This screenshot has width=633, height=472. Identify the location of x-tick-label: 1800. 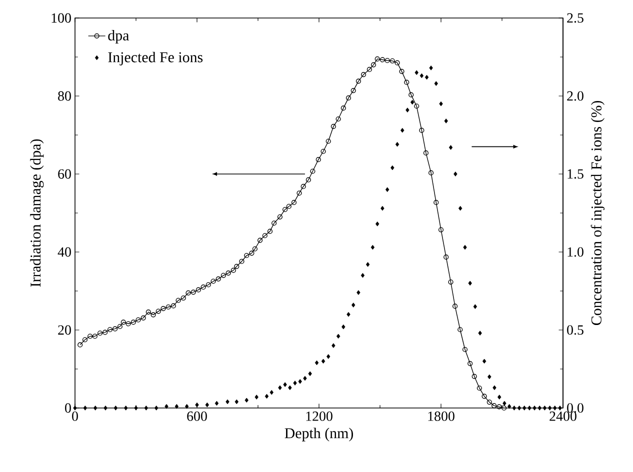
(441, 416).